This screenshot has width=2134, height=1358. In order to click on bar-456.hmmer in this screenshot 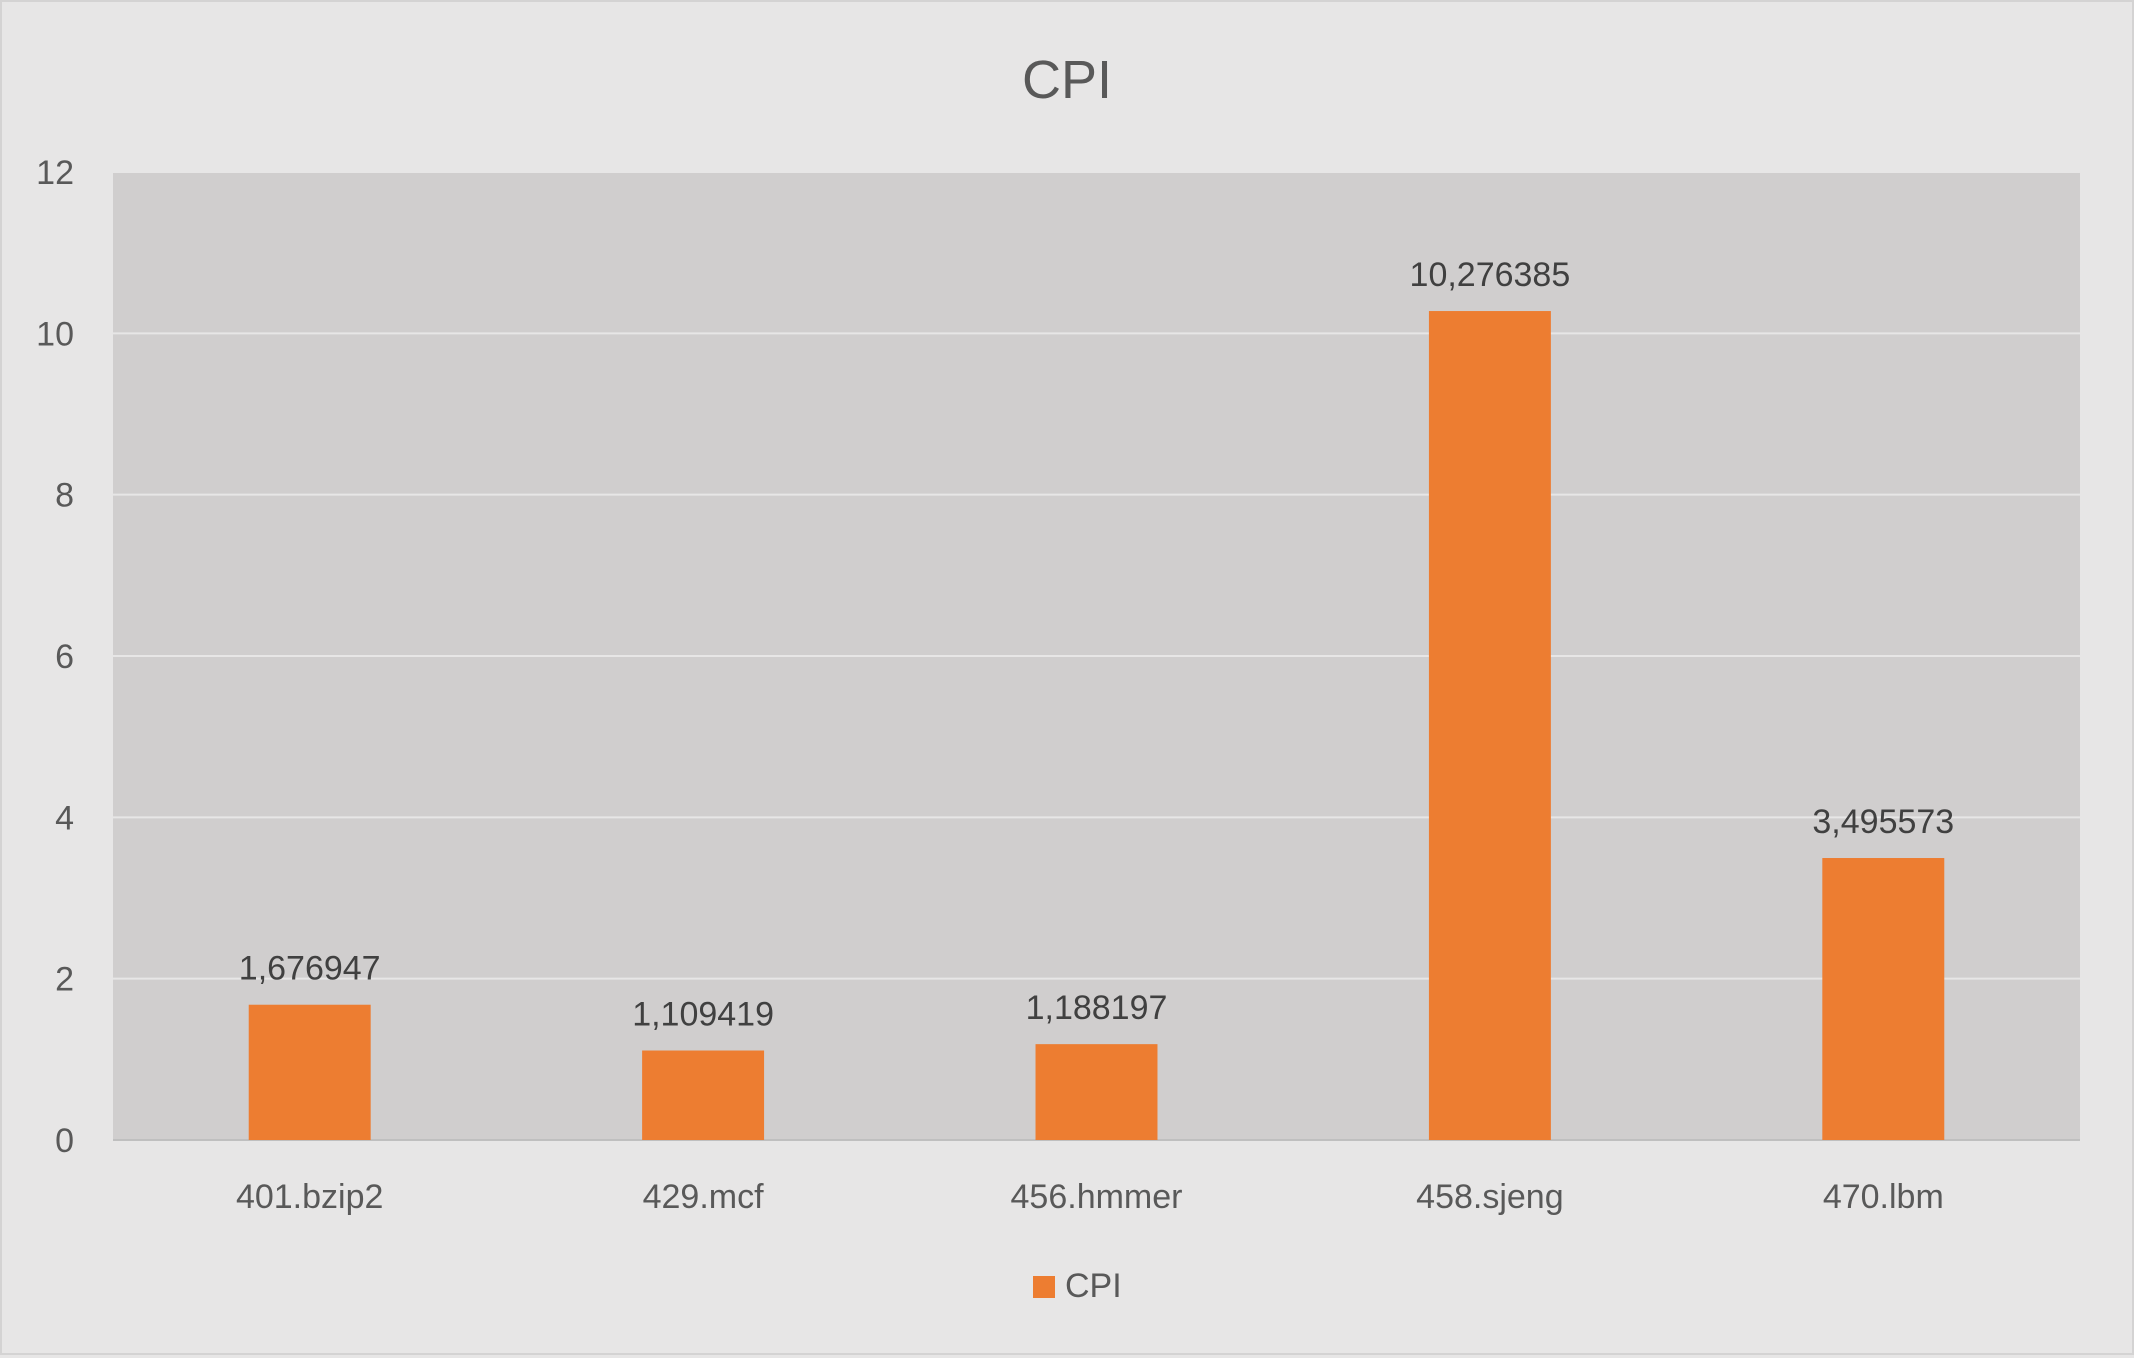, I will do `click(1096, 1092)`.